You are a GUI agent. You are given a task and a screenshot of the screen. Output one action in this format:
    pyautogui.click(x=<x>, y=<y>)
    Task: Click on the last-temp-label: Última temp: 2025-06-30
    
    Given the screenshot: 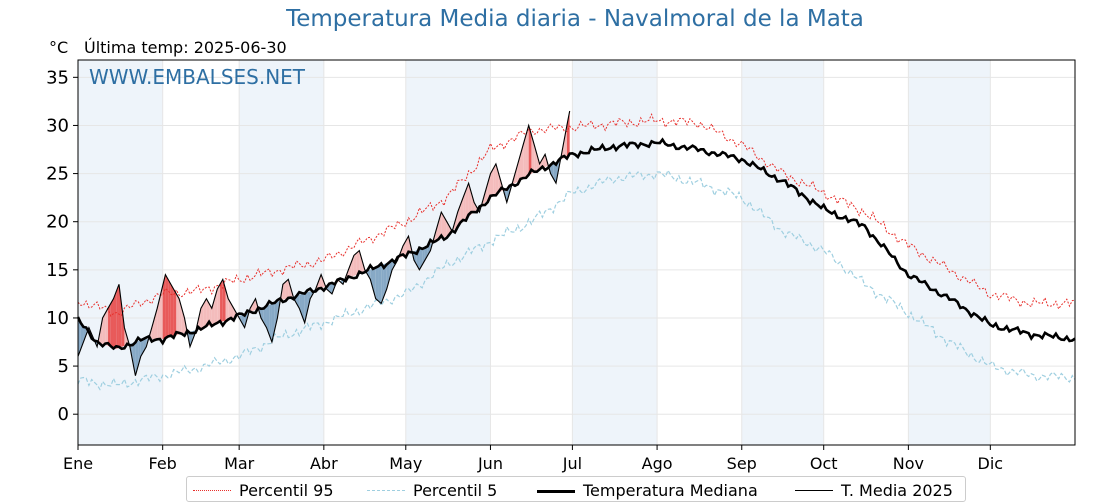 What is the action you would take?
    pyautogui.click(x=185, y=47)
    